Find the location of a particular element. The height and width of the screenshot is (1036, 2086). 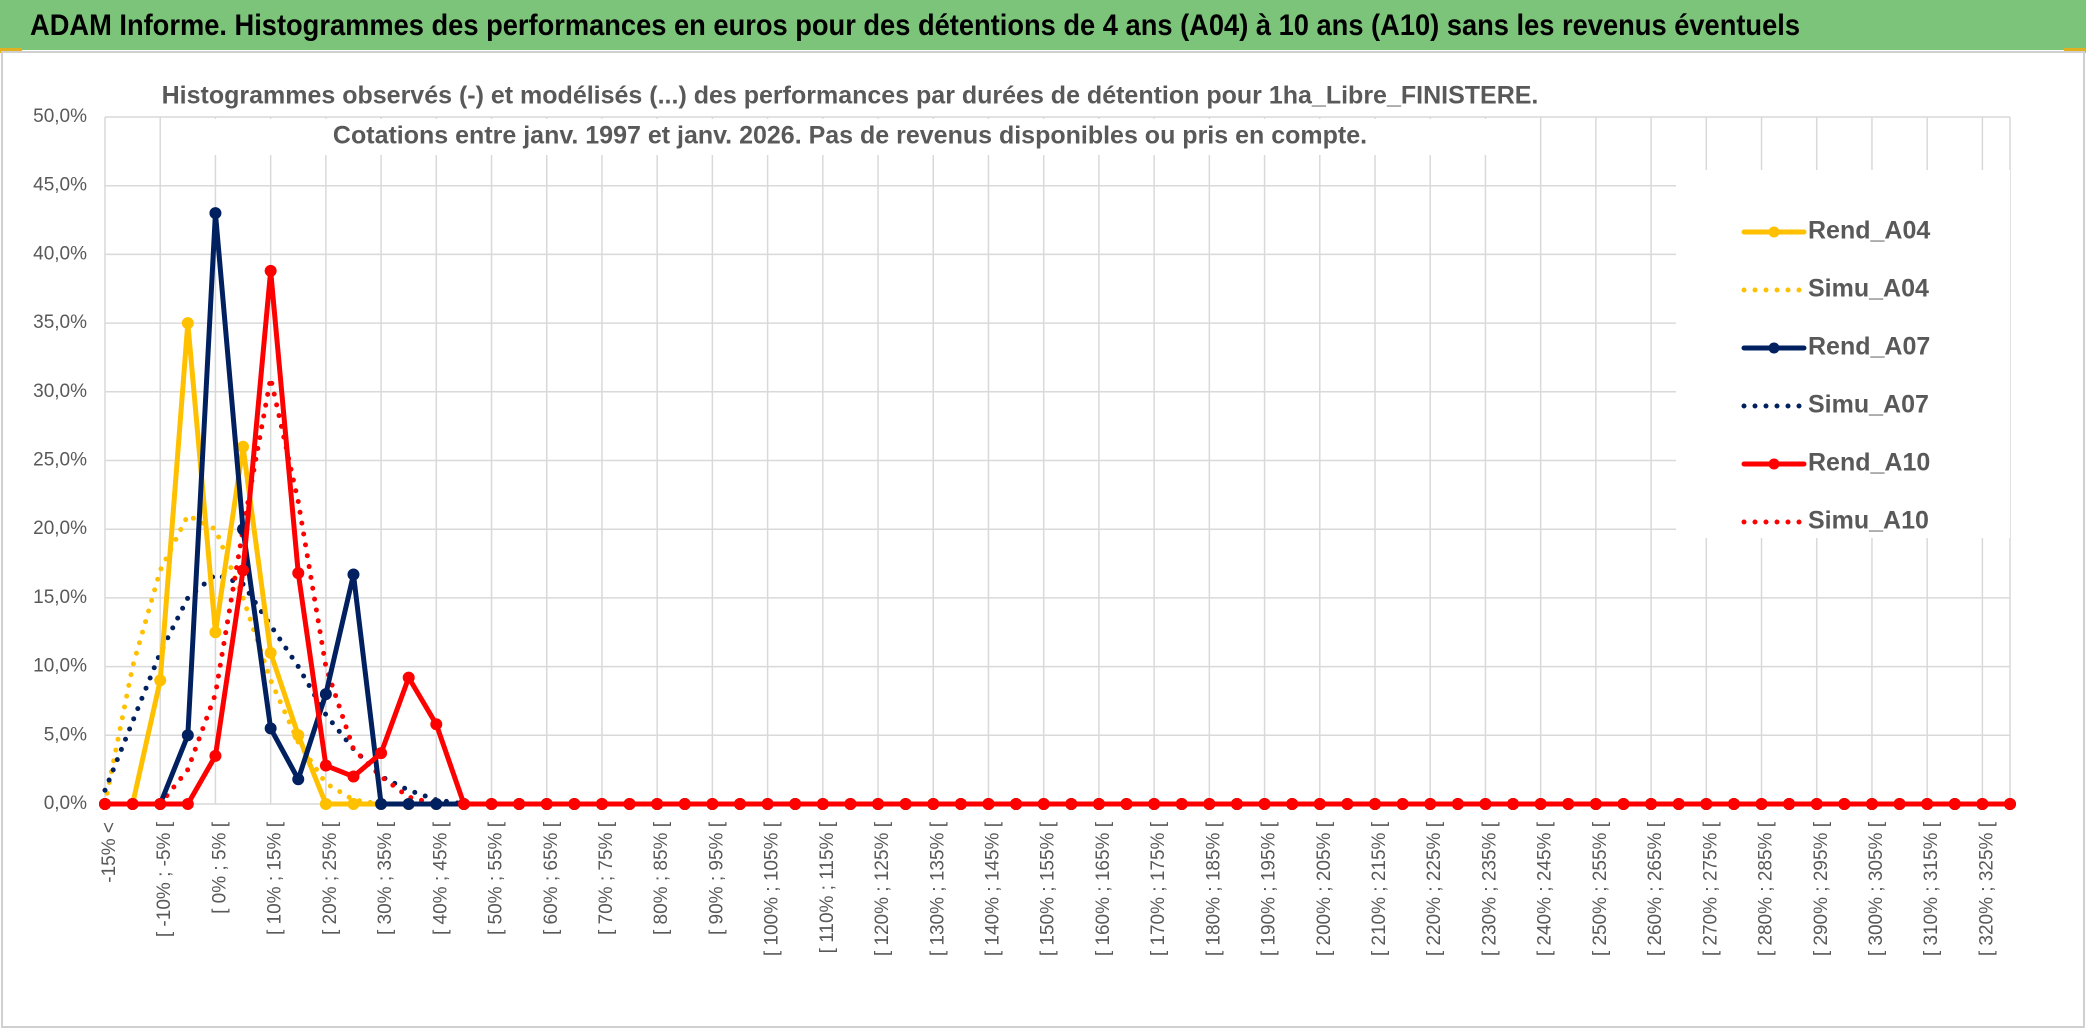

legend-label: Rend_A10 is located at coordinates (1869, 463).